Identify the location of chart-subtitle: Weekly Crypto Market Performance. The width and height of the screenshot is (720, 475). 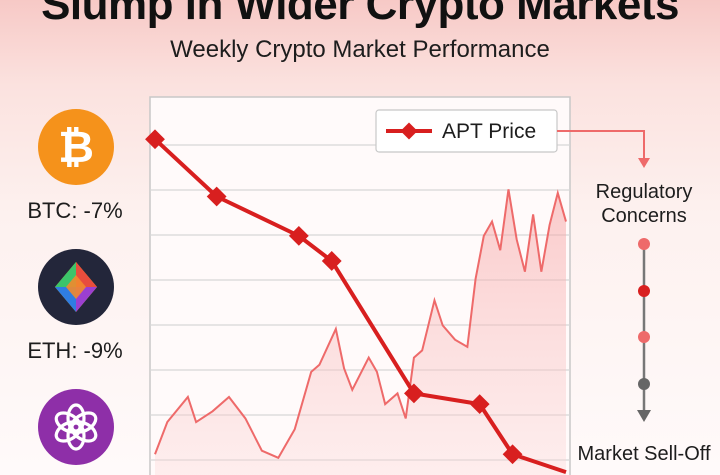
(360, 49).